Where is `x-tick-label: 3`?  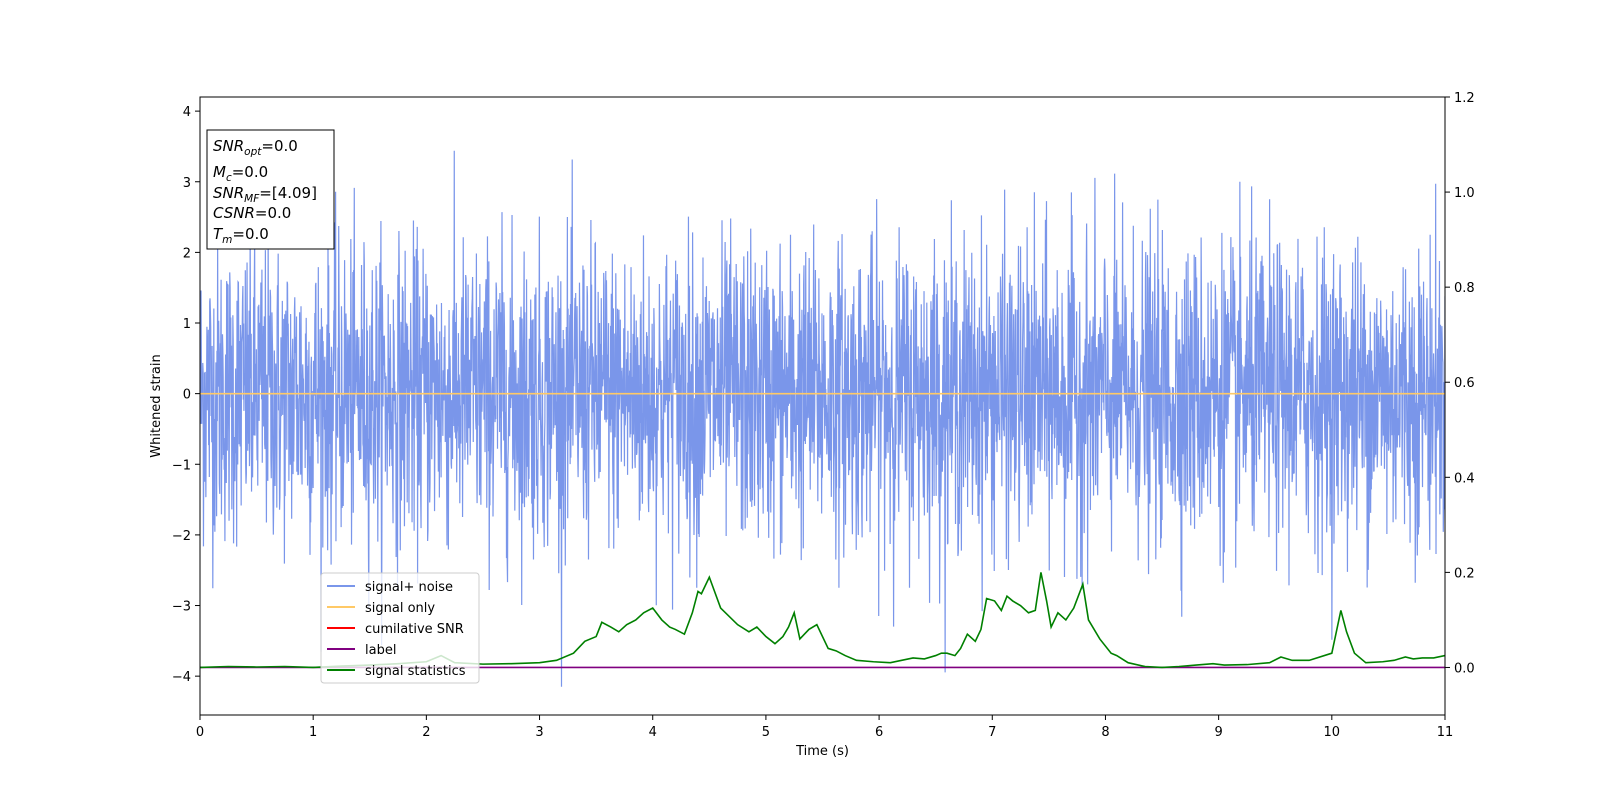
x-tick-label: 3 is located at coordinates (539, 732).